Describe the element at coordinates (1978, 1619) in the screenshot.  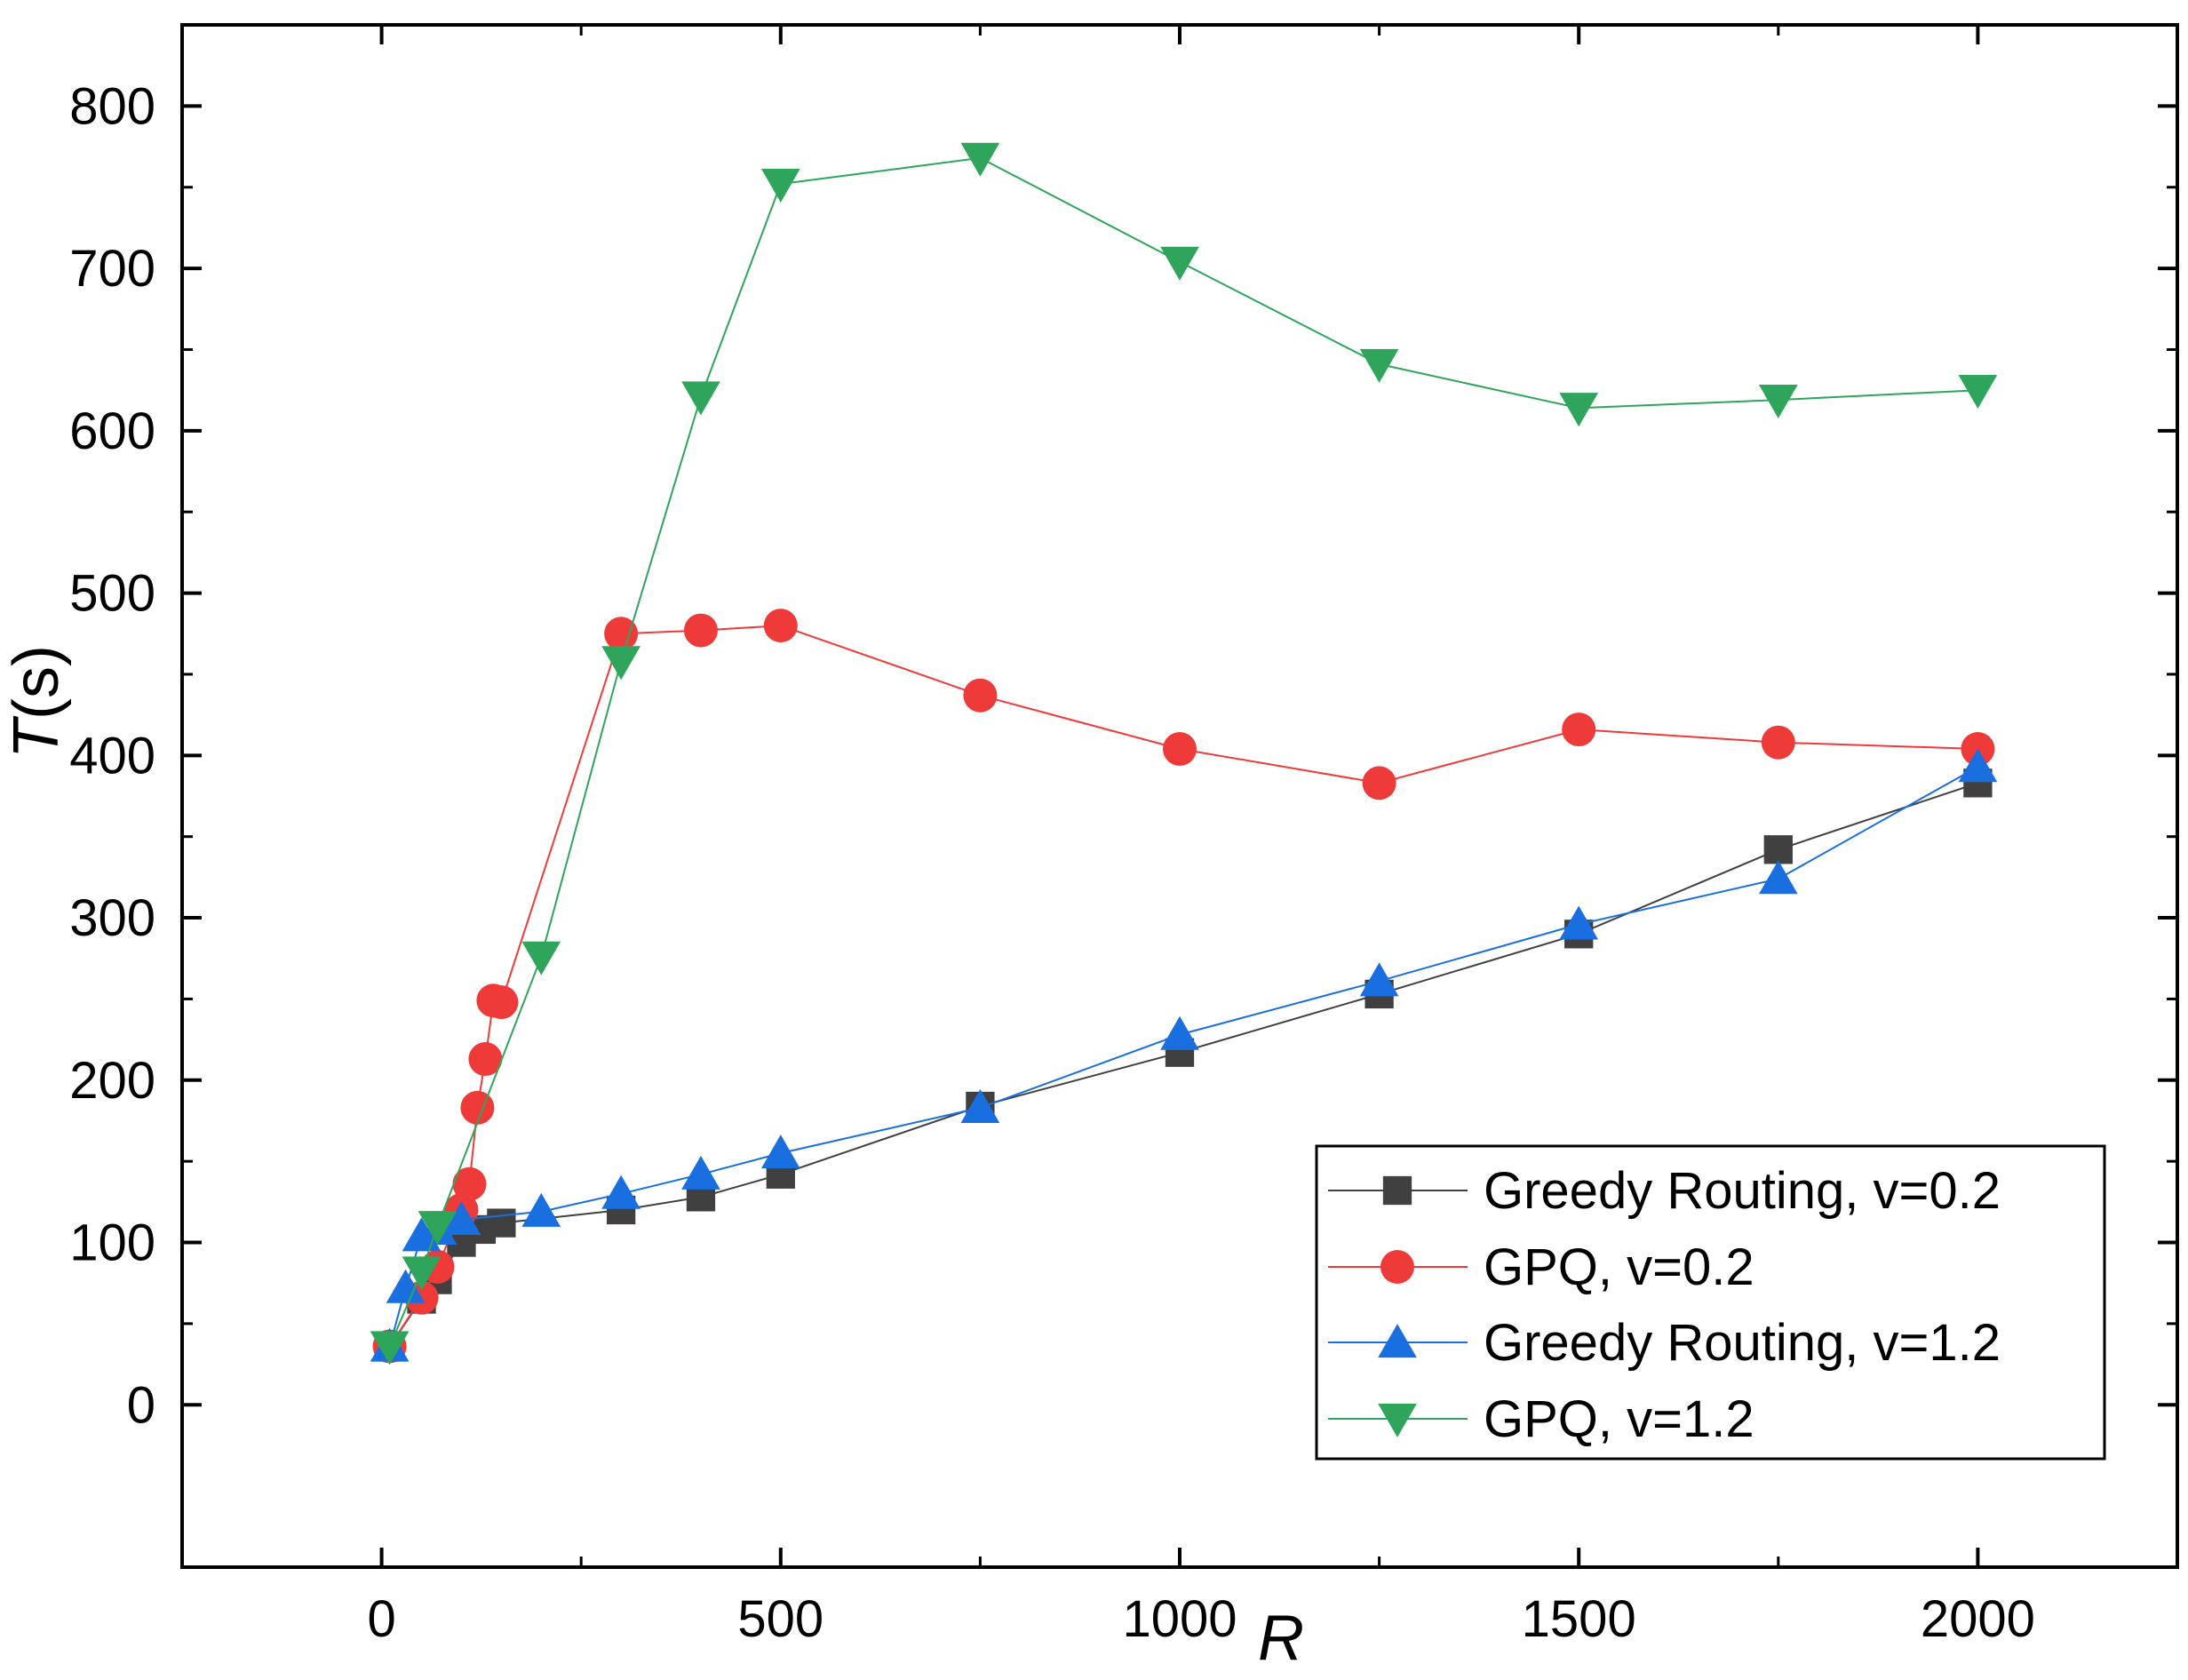
I see `x-tick-label: 2000` at that location.